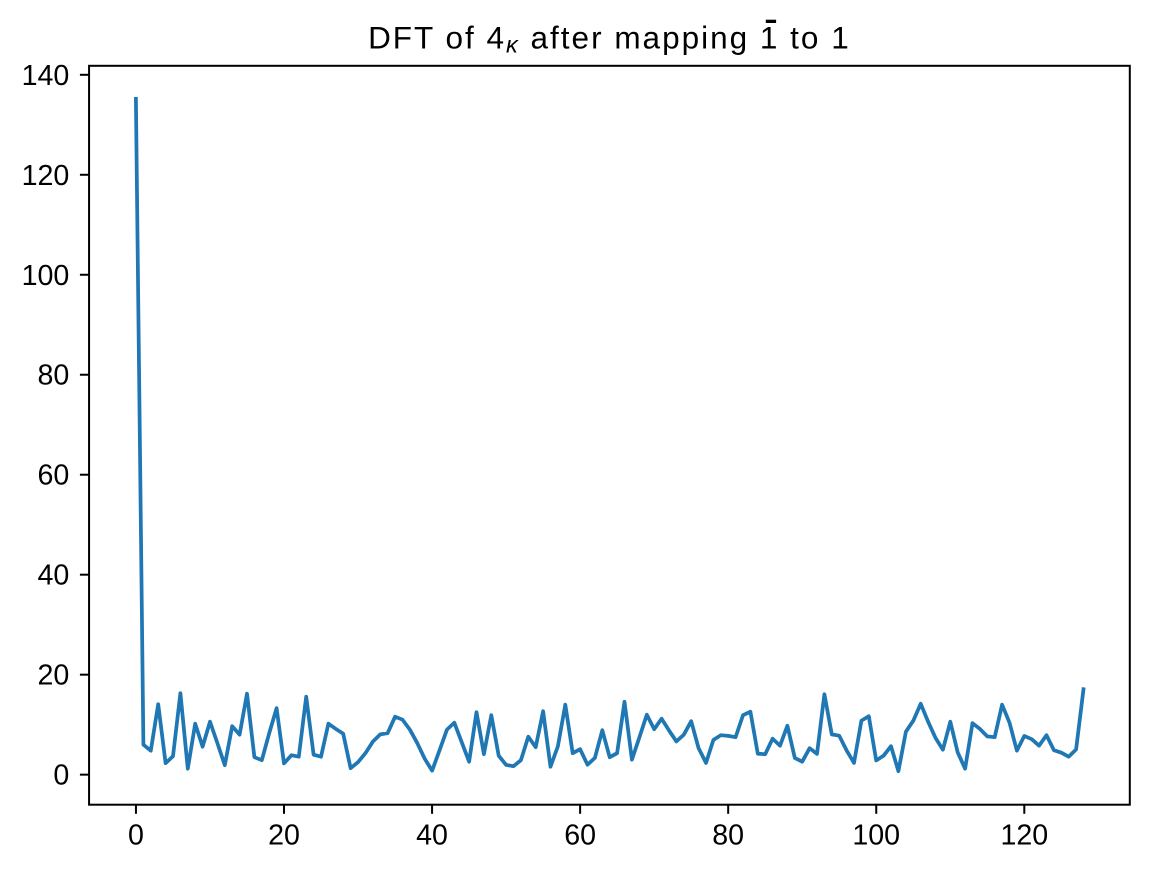 This screenshot has height=869, width=1149. What do you see at coordinates (609, 38) in the screenshot?
I see `svg-text: DFT of 4κ after mapping 1 to 1` at bounding box center [609, 38].